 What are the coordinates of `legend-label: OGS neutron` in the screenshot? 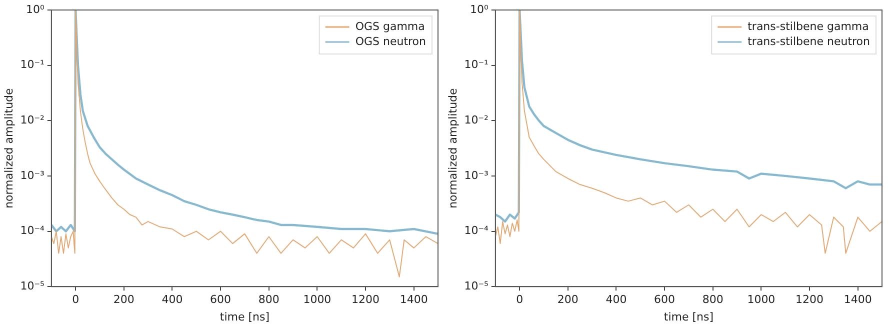 It's located at (390, 41).